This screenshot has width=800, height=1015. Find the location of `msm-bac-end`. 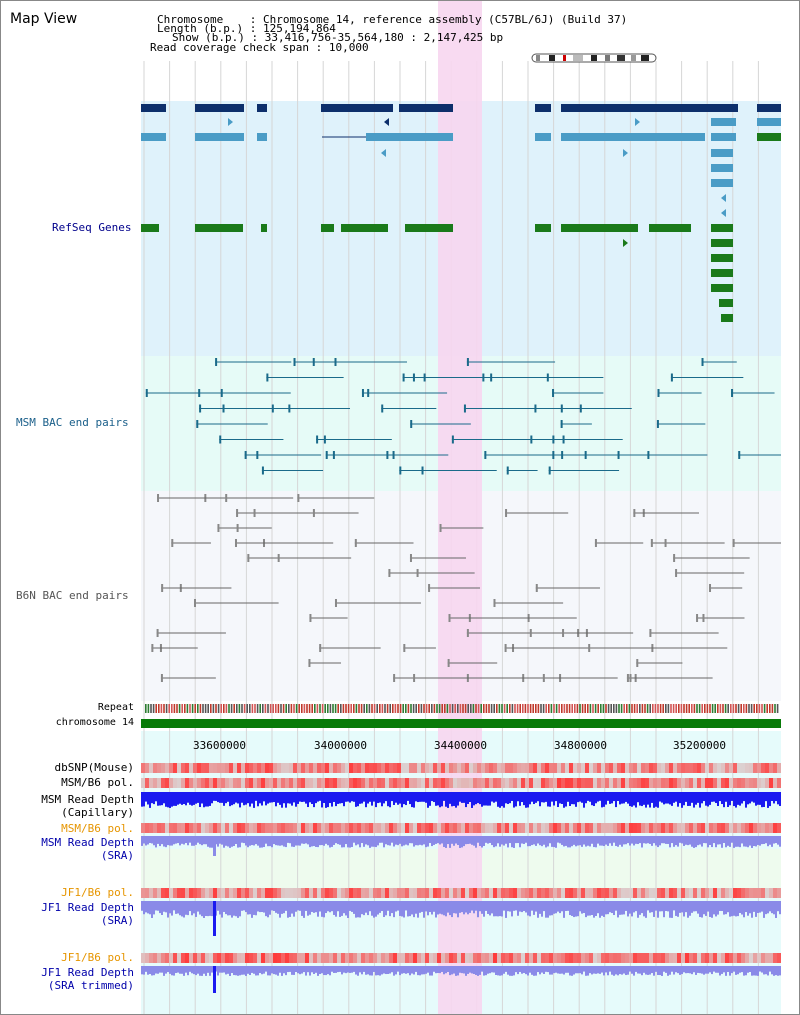

msm-bac-end is located at coordinates (553, 439).